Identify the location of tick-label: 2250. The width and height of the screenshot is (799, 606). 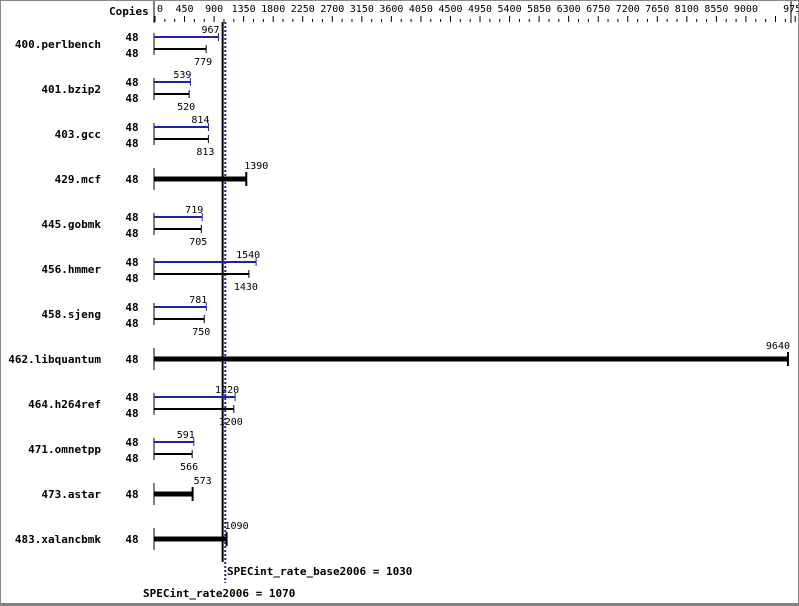
(303, 9).